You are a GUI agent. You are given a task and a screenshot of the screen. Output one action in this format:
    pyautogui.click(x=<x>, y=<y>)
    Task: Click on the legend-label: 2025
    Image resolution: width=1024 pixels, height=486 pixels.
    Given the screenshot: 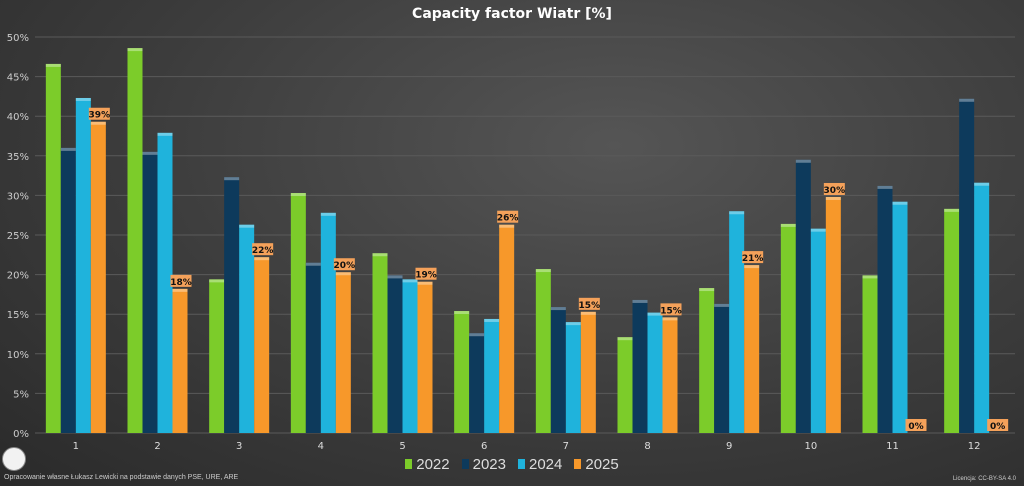 What is the action you would take?
    pyautogui.click(x=602, y=464)
    